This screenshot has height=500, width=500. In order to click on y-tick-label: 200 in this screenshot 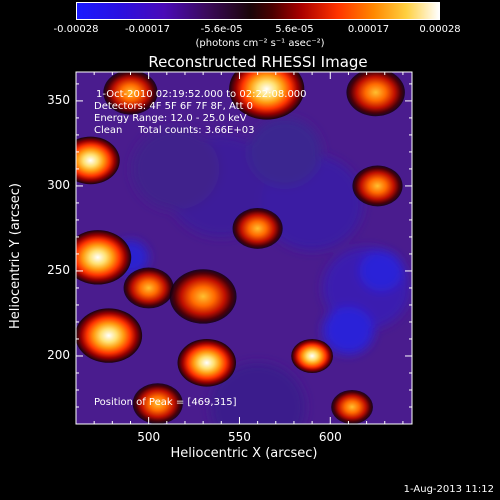, I will do `click(58, 354)`.